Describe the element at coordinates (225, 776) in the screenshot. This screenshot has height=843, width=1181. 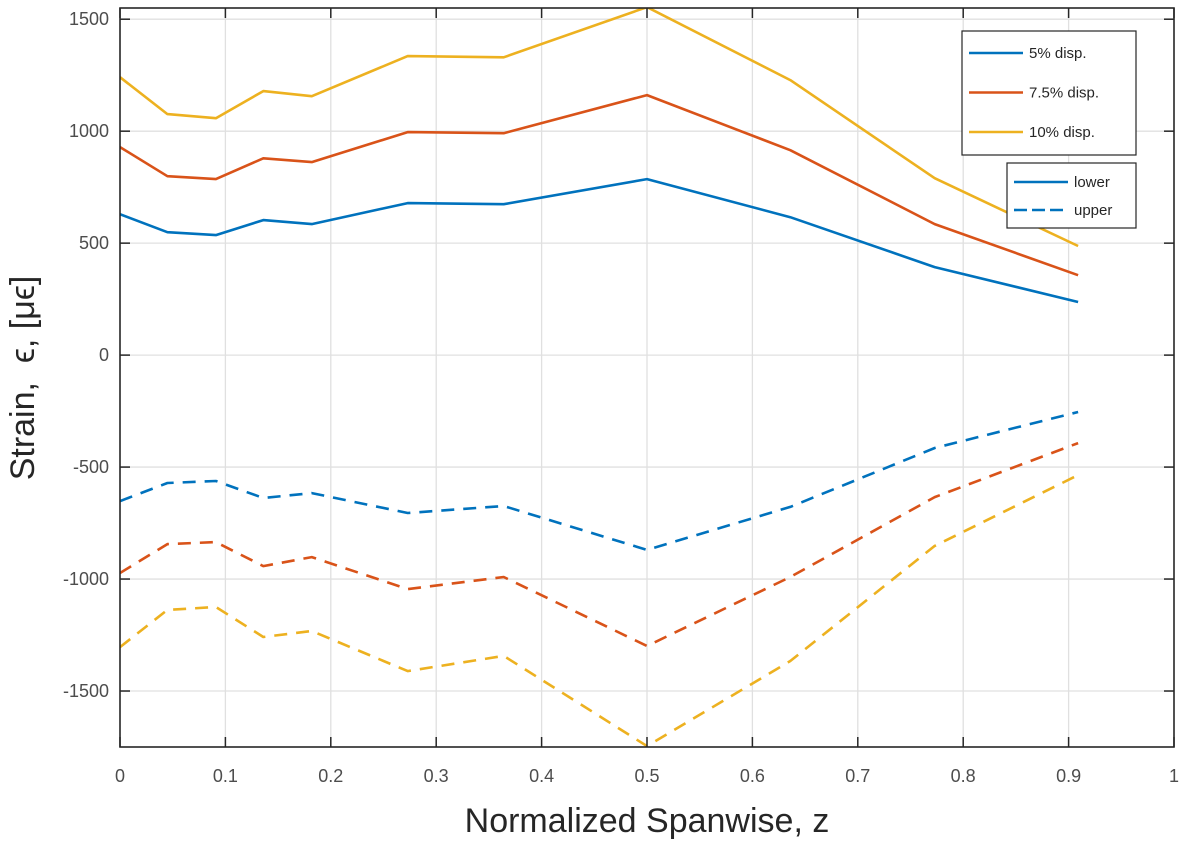
I see `x-tick-label: 0.1` at that location.